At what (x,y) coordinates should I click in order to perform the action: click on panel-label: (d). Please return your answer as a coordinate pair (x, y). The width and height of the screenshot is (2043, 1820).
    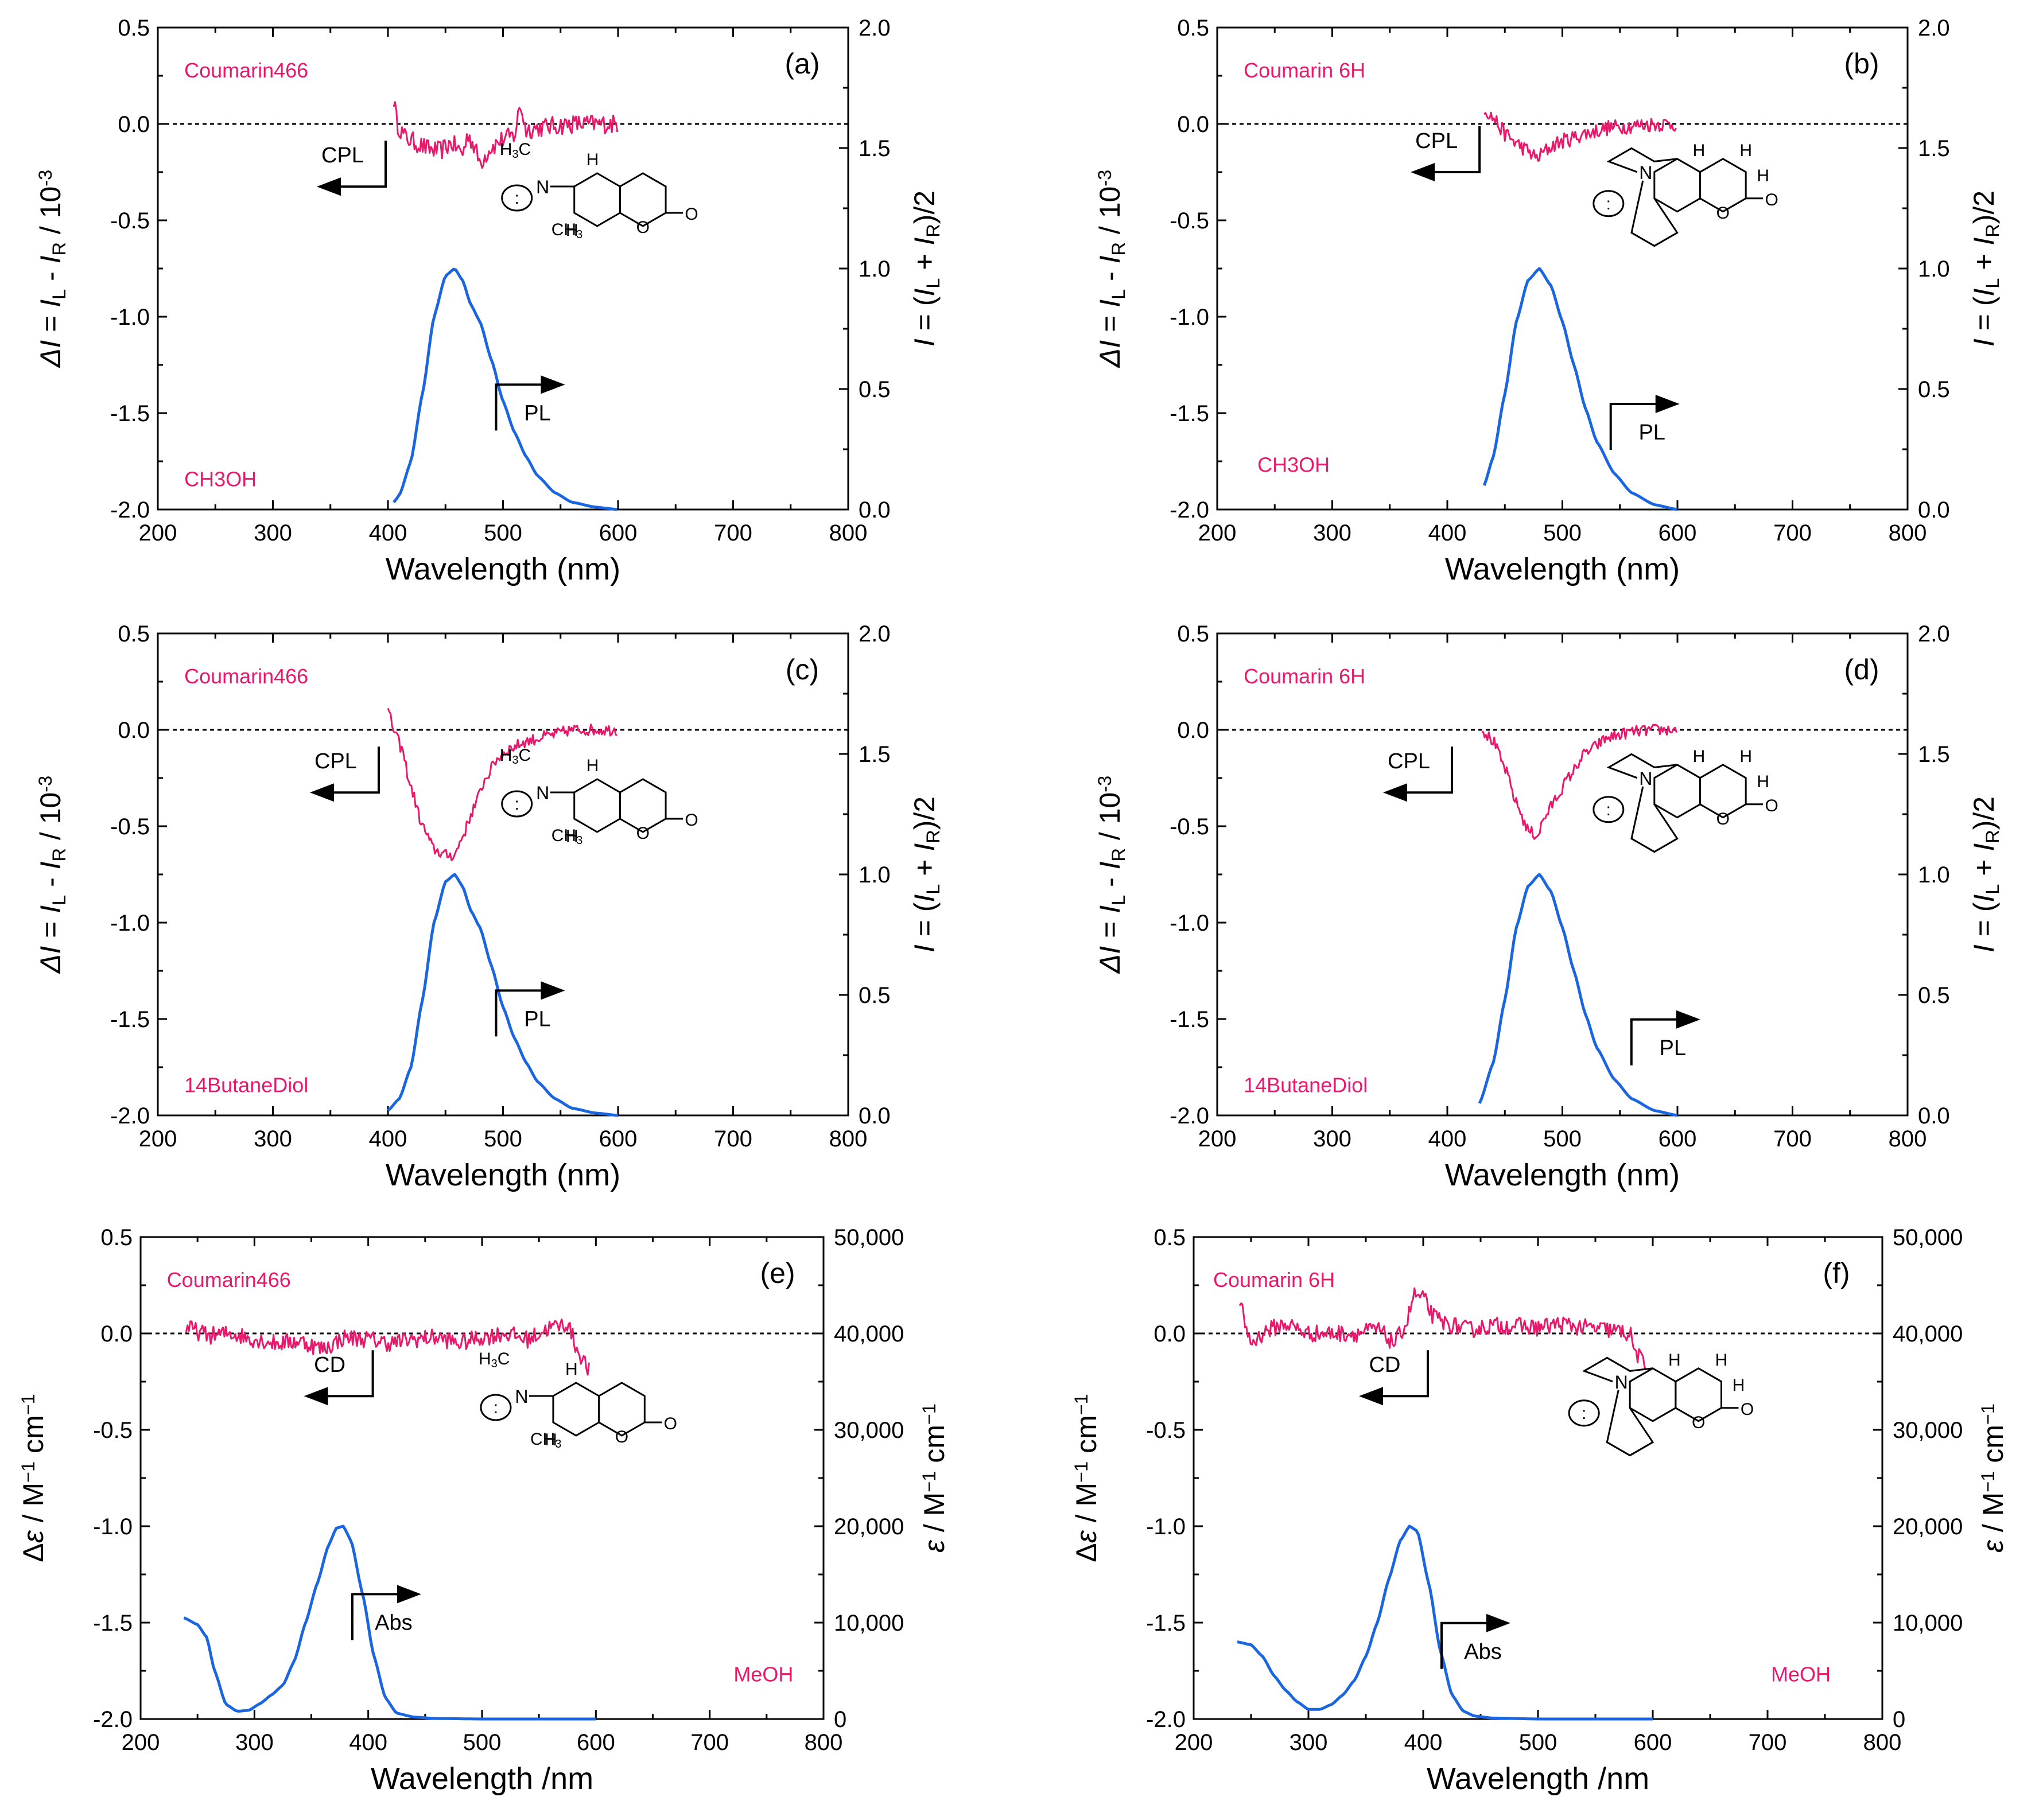
    Looking at the image, I should click on (1861, 670).